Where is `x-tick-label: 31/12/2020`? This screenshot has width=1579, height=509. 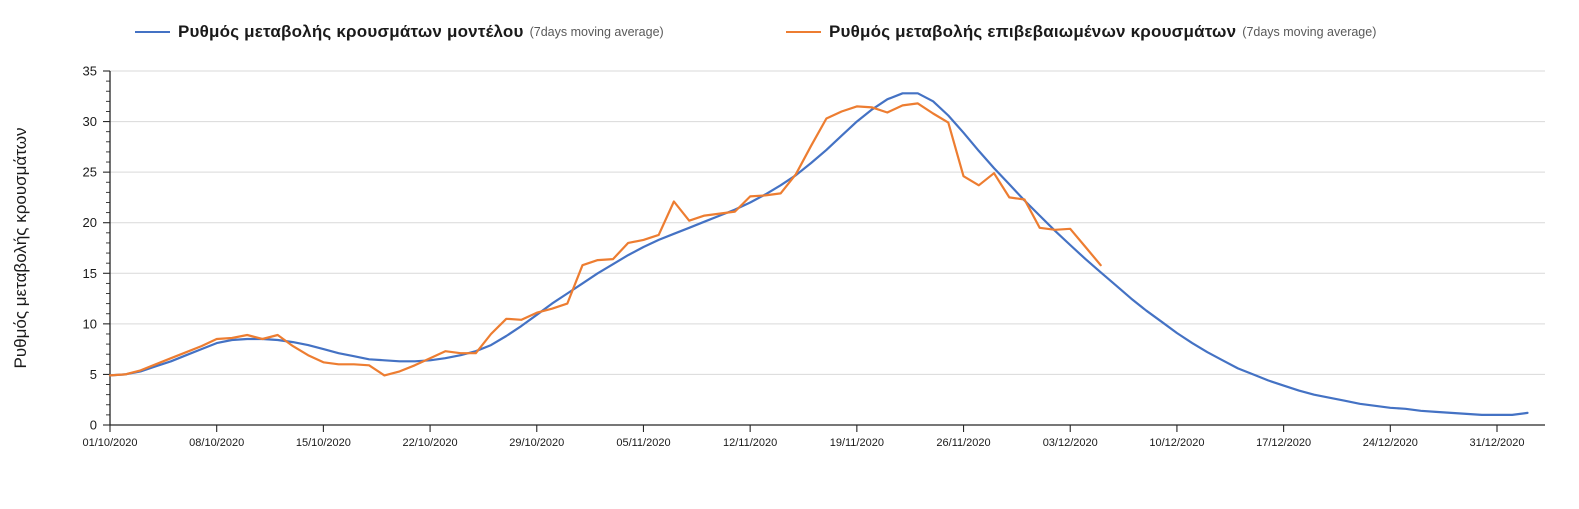 x-tick-label: 31/12/2020 is located at coordinates (1496, 443).